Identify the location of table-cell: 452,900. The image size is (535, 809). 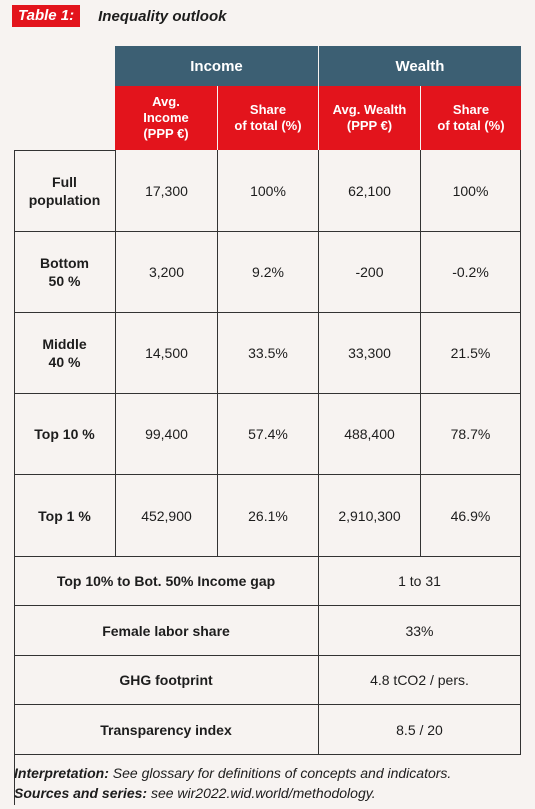
(167, 516).